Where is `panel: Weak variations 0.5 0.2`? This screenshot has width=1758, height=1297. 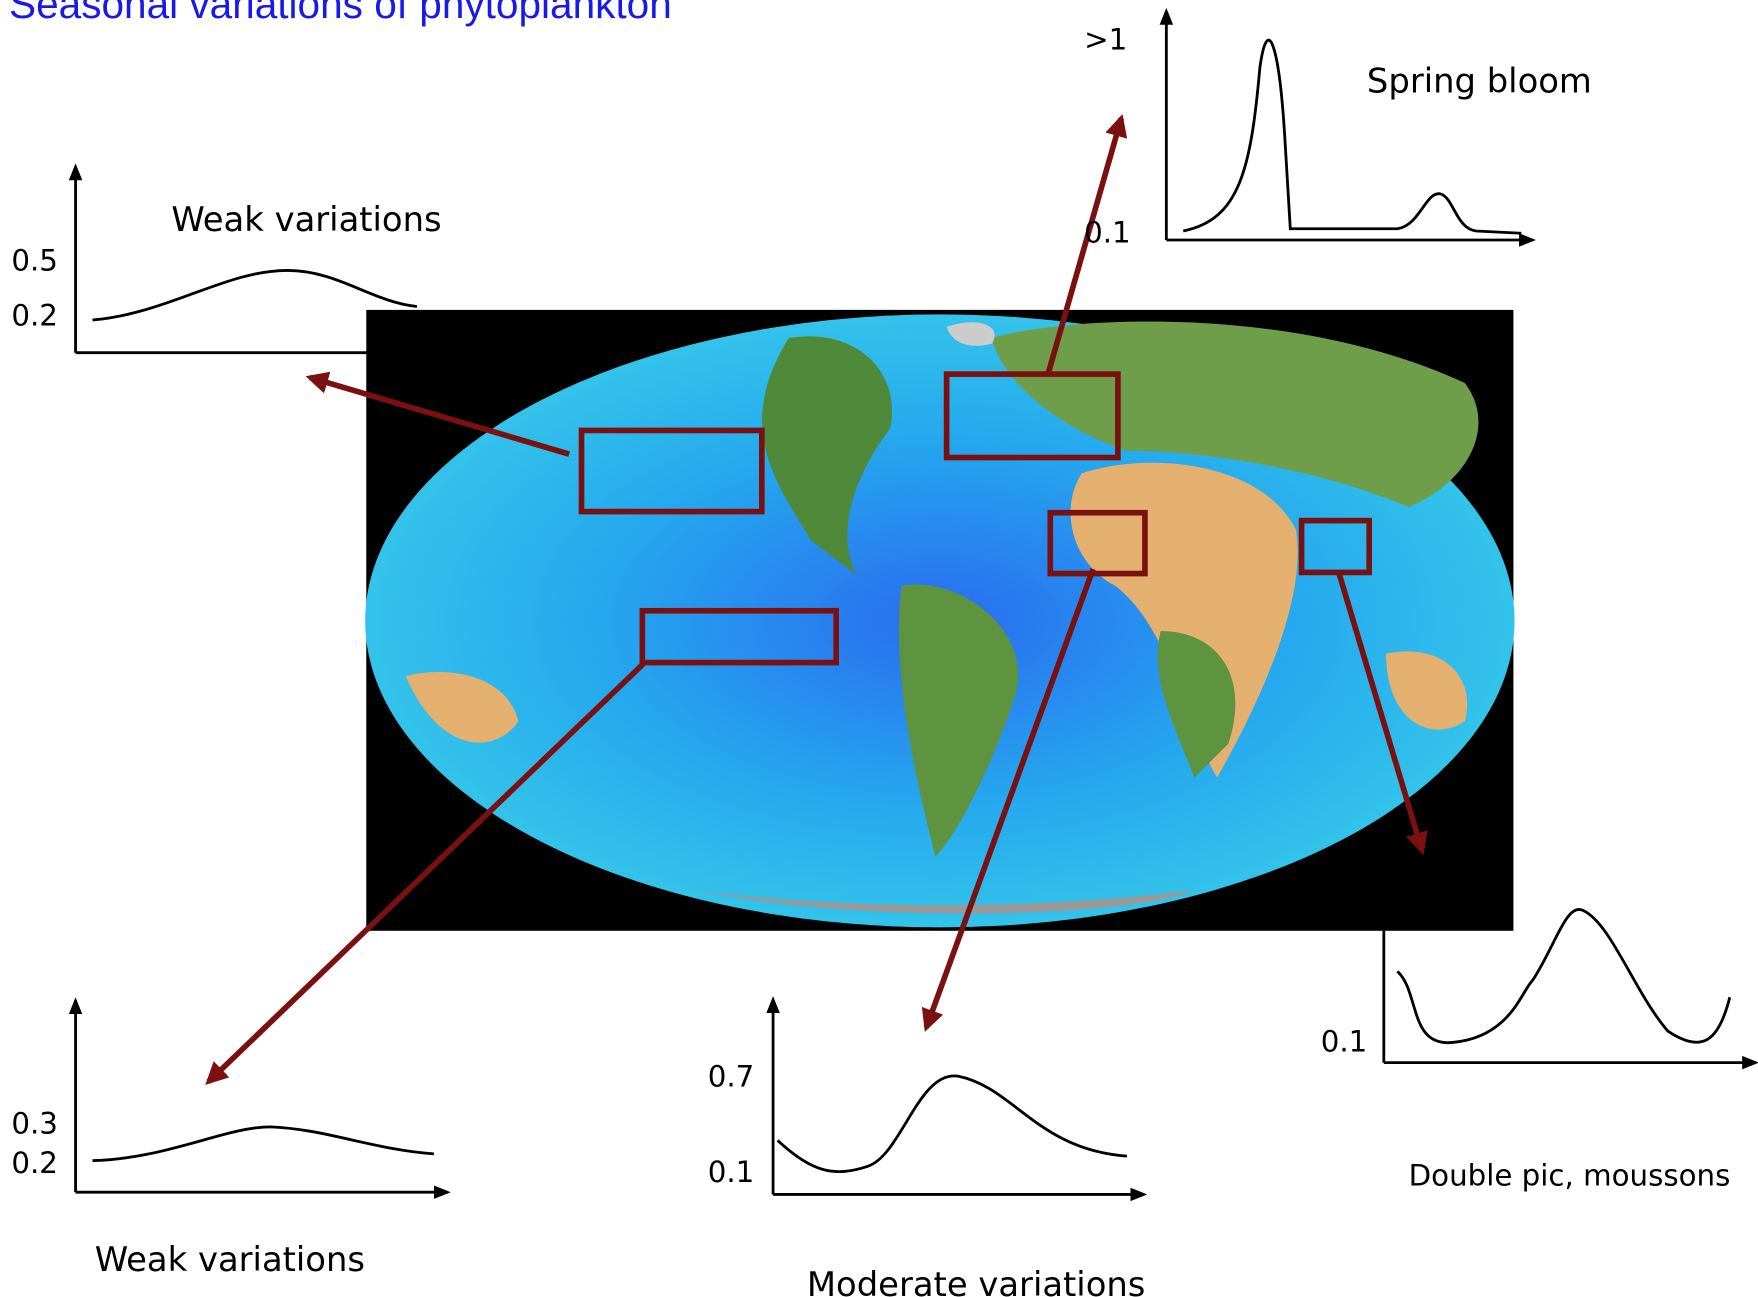 panel: Weak variations 0.5 0.2 is located at coordinates (226, 259).